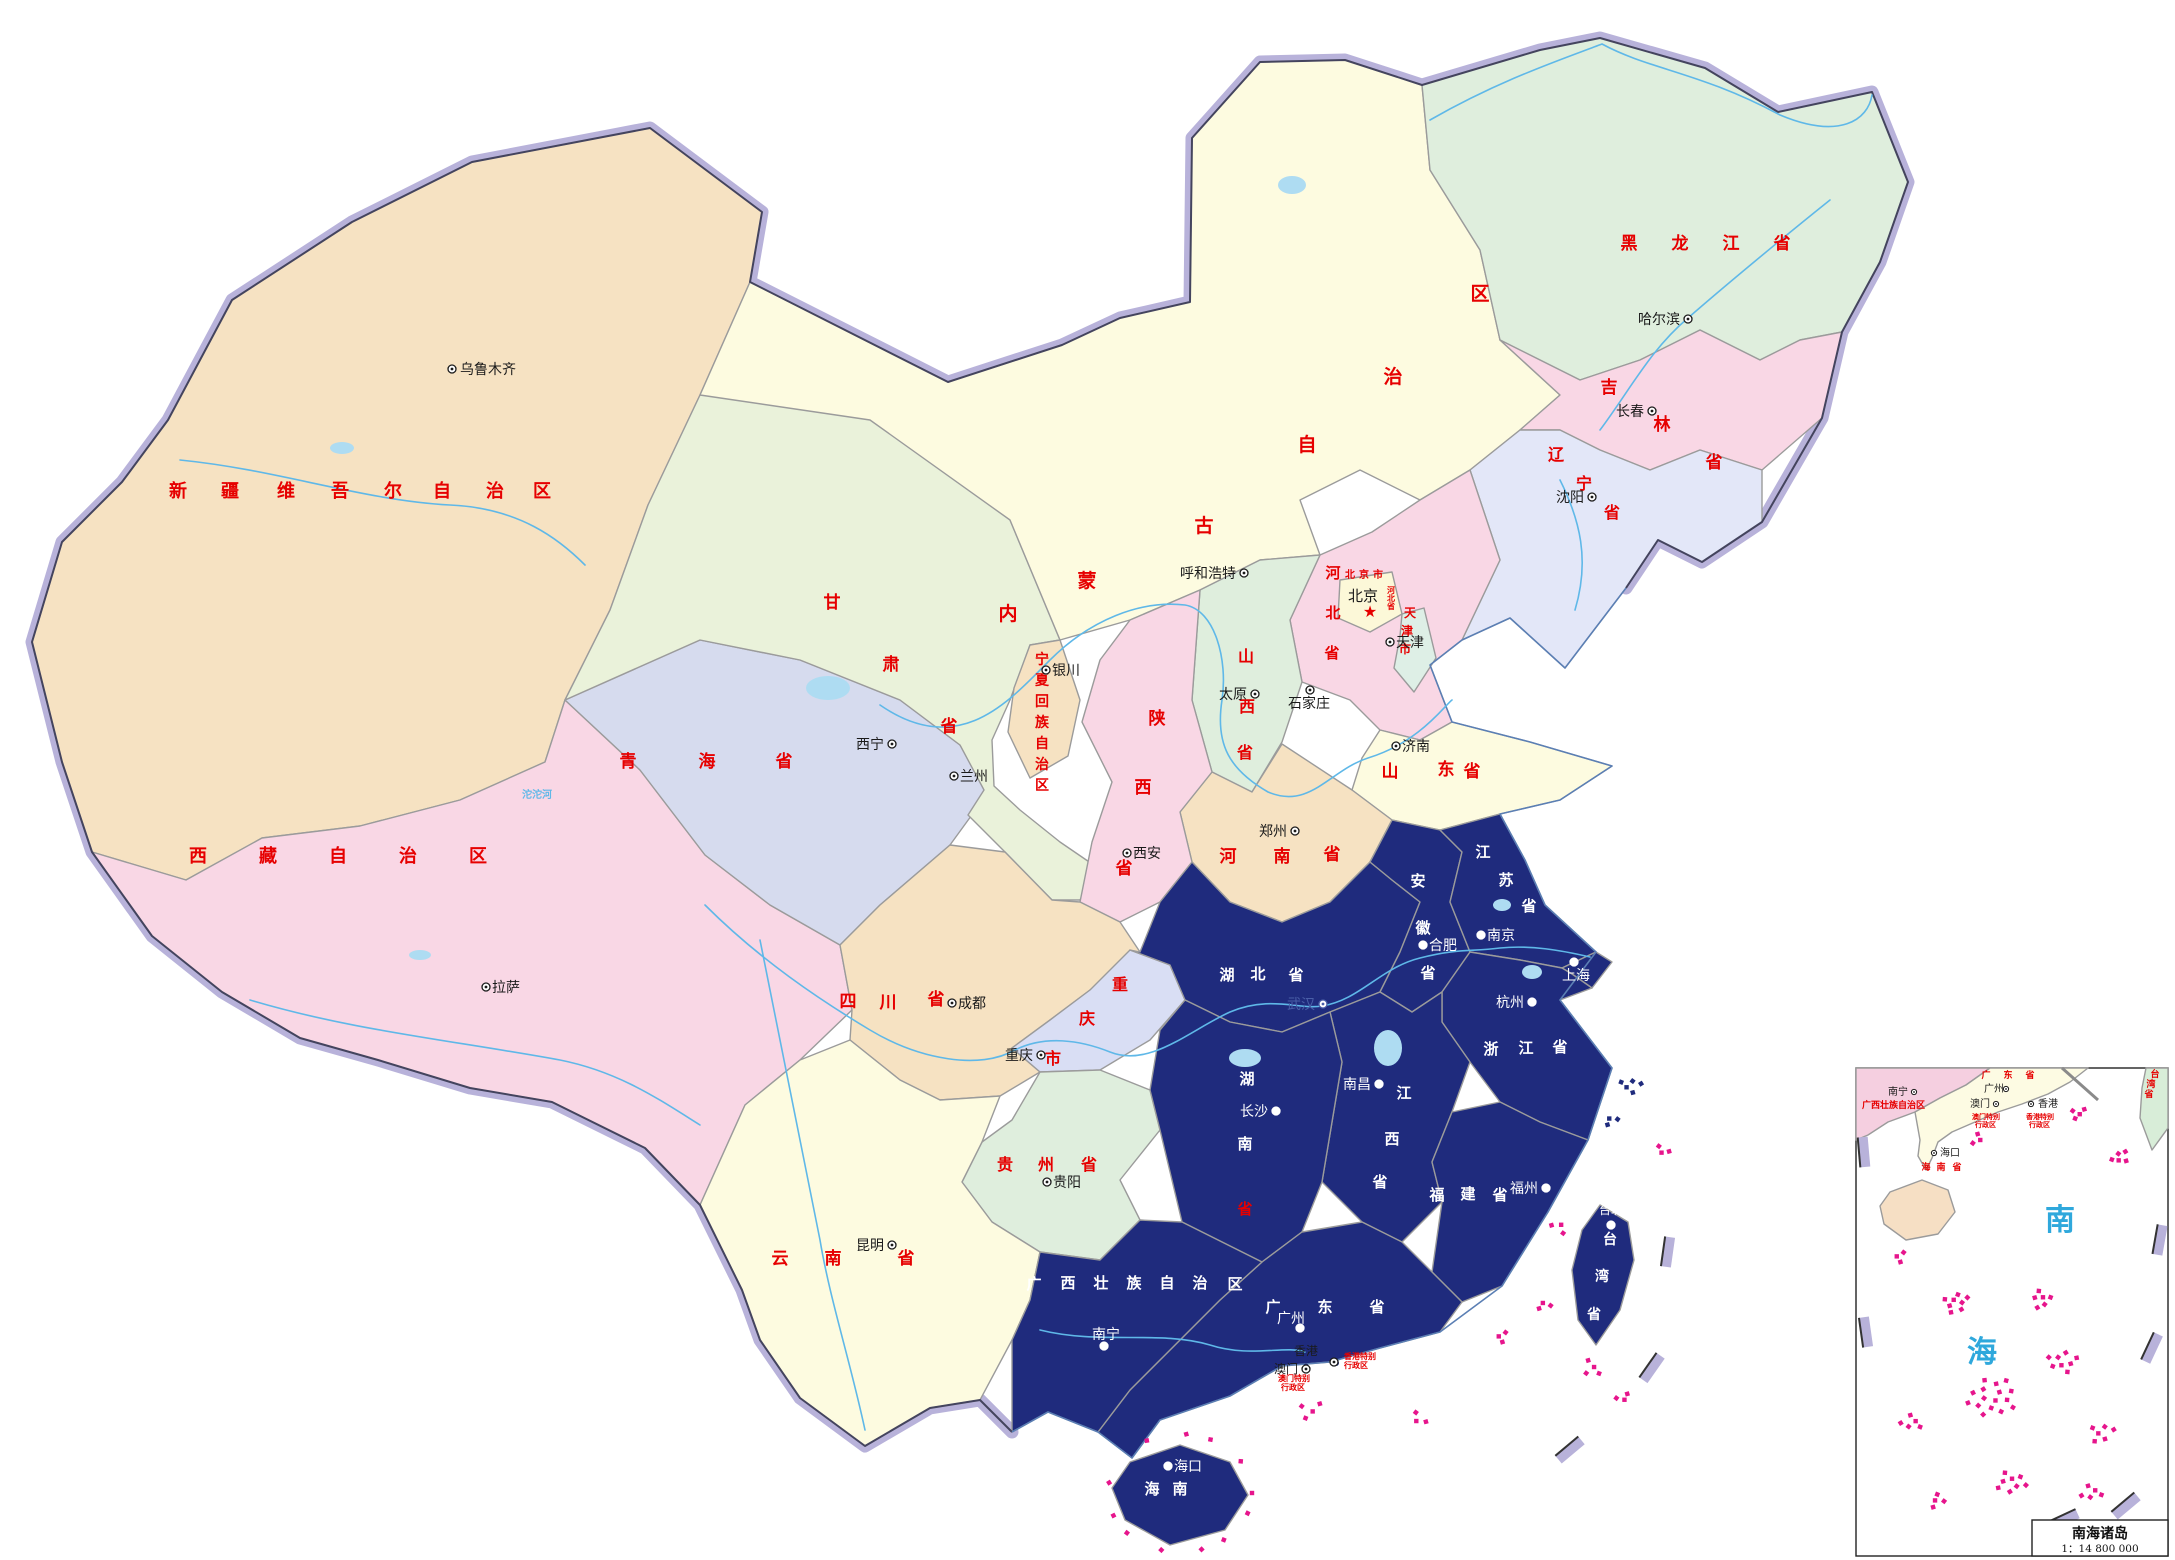 The width and height of the screenshot is (2175, 1560). What do you see at coordinates (1363, 1085) in the screenshot?
I see `city-nanchang: 南昌` at bounding box center [1363, 1085].